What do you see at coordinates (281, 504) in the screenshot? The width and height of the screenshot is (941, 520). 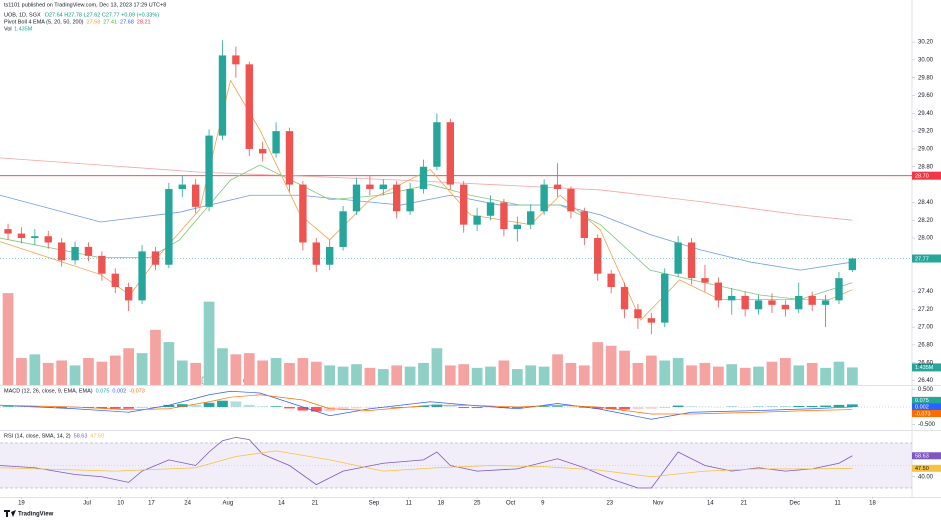 I see `x-tick-label: 14` at bounding box center [281, 504].